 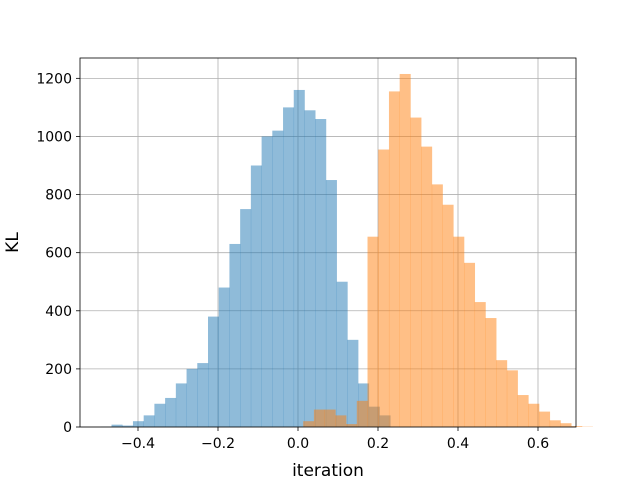 I want to click on x-tick-label: −0.4, so click(x=138, y=444).